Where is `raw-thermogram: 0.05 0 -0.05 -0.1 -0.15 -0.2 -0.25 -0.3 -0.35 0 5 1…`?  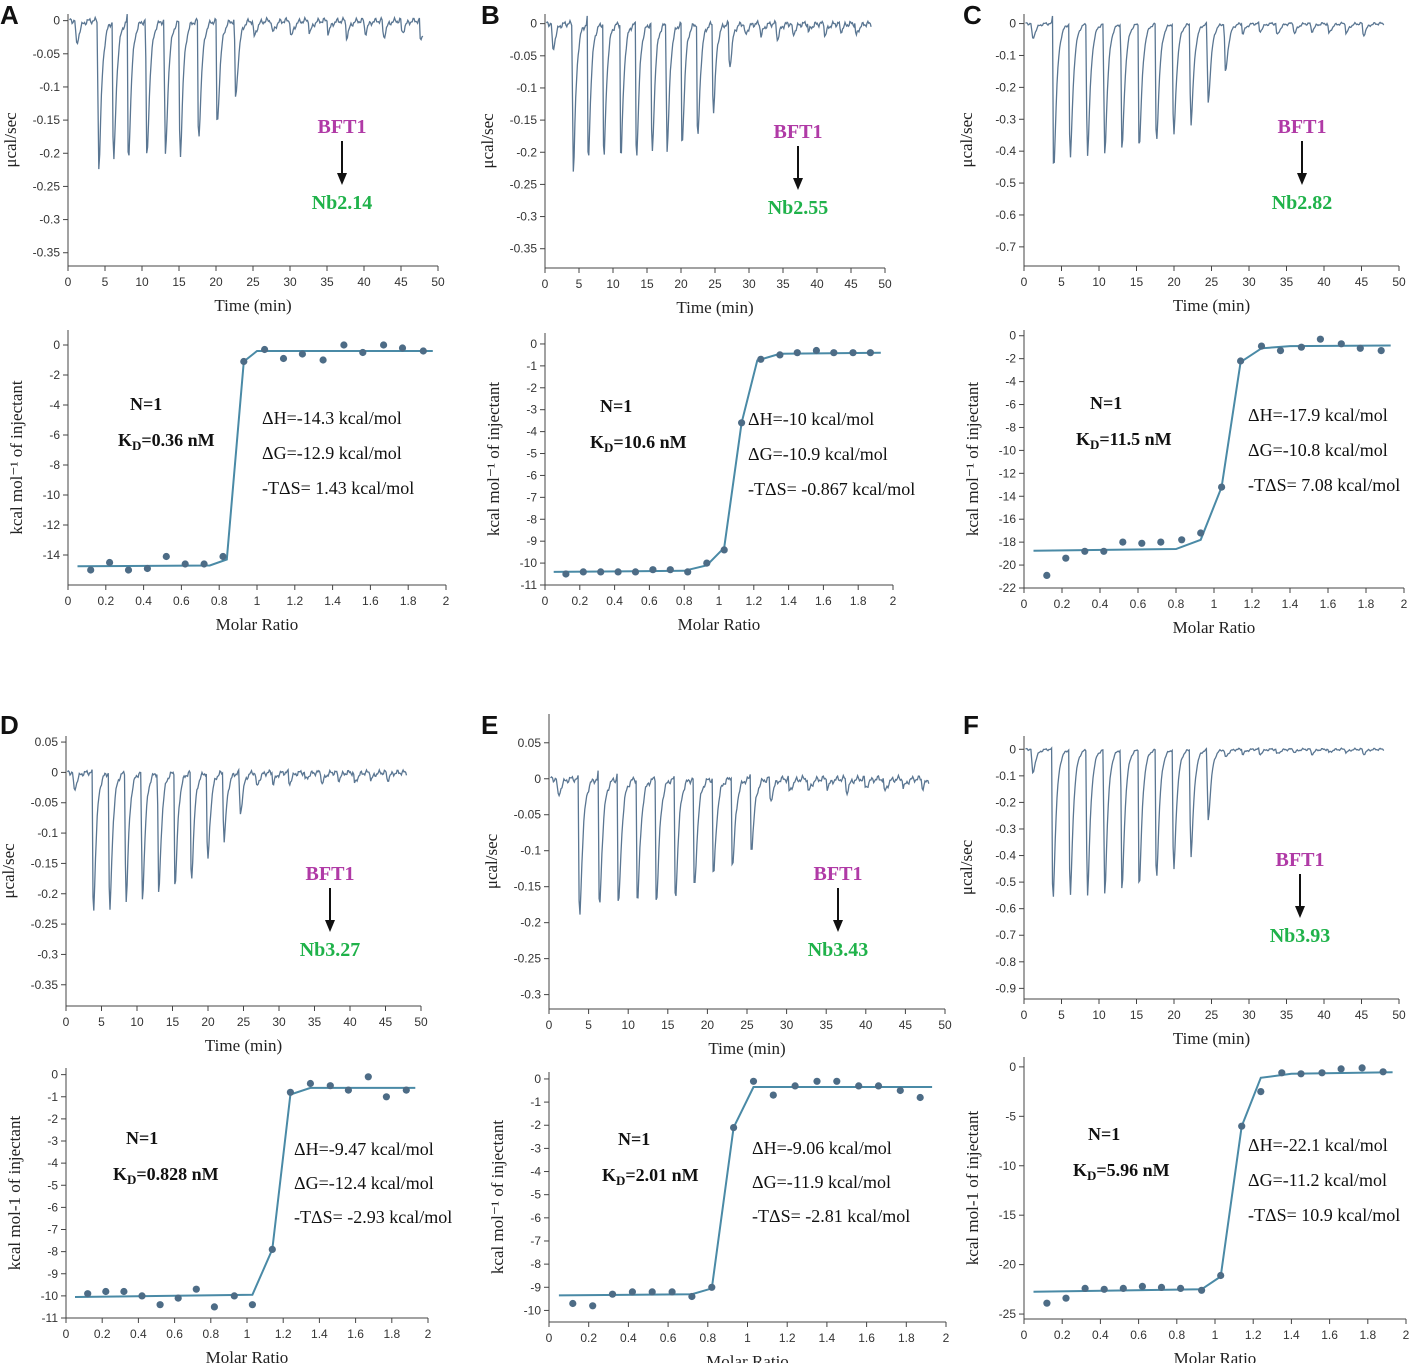
raw-thermogram: 0.05 0 -0.05 -0.1 -0.15 -0.2 -0.25 -0.3 -0.35 0 5 1… is located at coordinates (214, 895).